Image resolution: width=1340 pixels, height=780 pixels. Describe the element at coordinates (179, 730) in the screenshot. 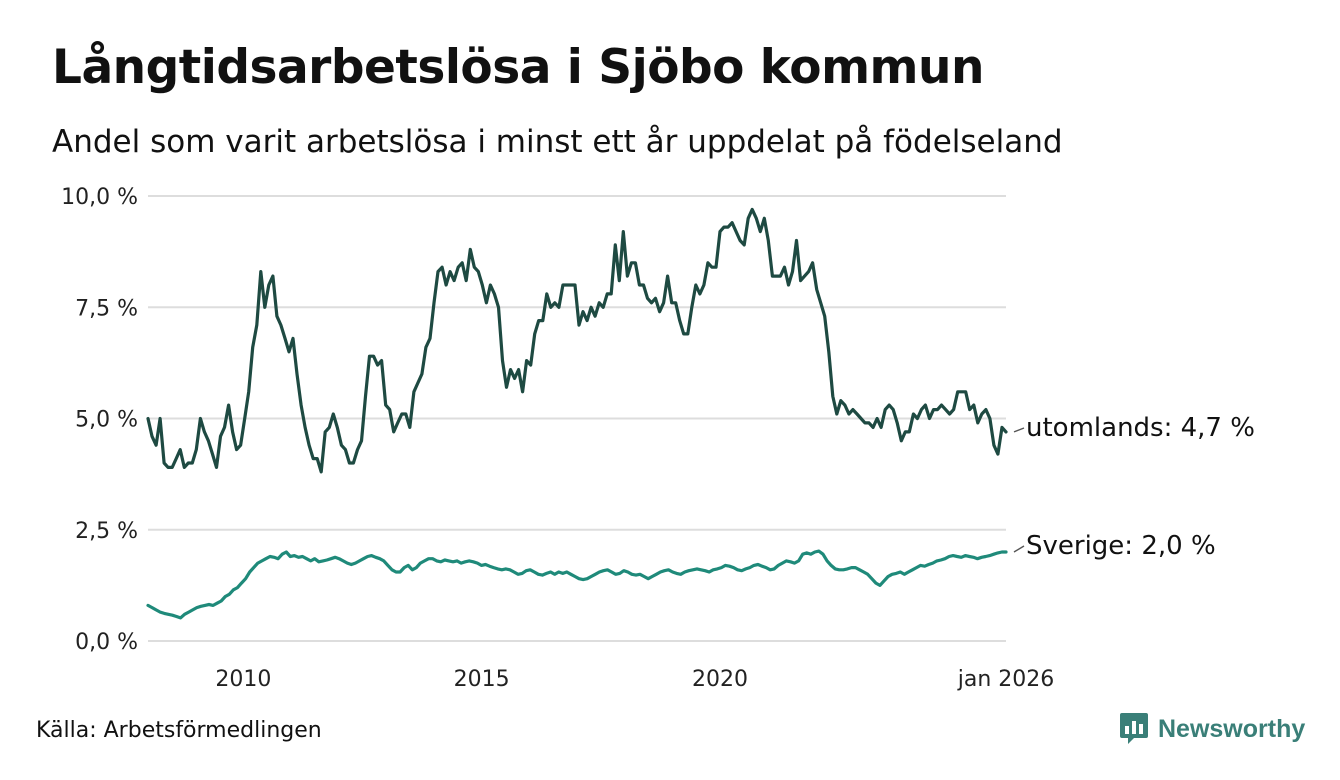

I see `source-note: Källa: Arbetsförmedlingen` at that location.